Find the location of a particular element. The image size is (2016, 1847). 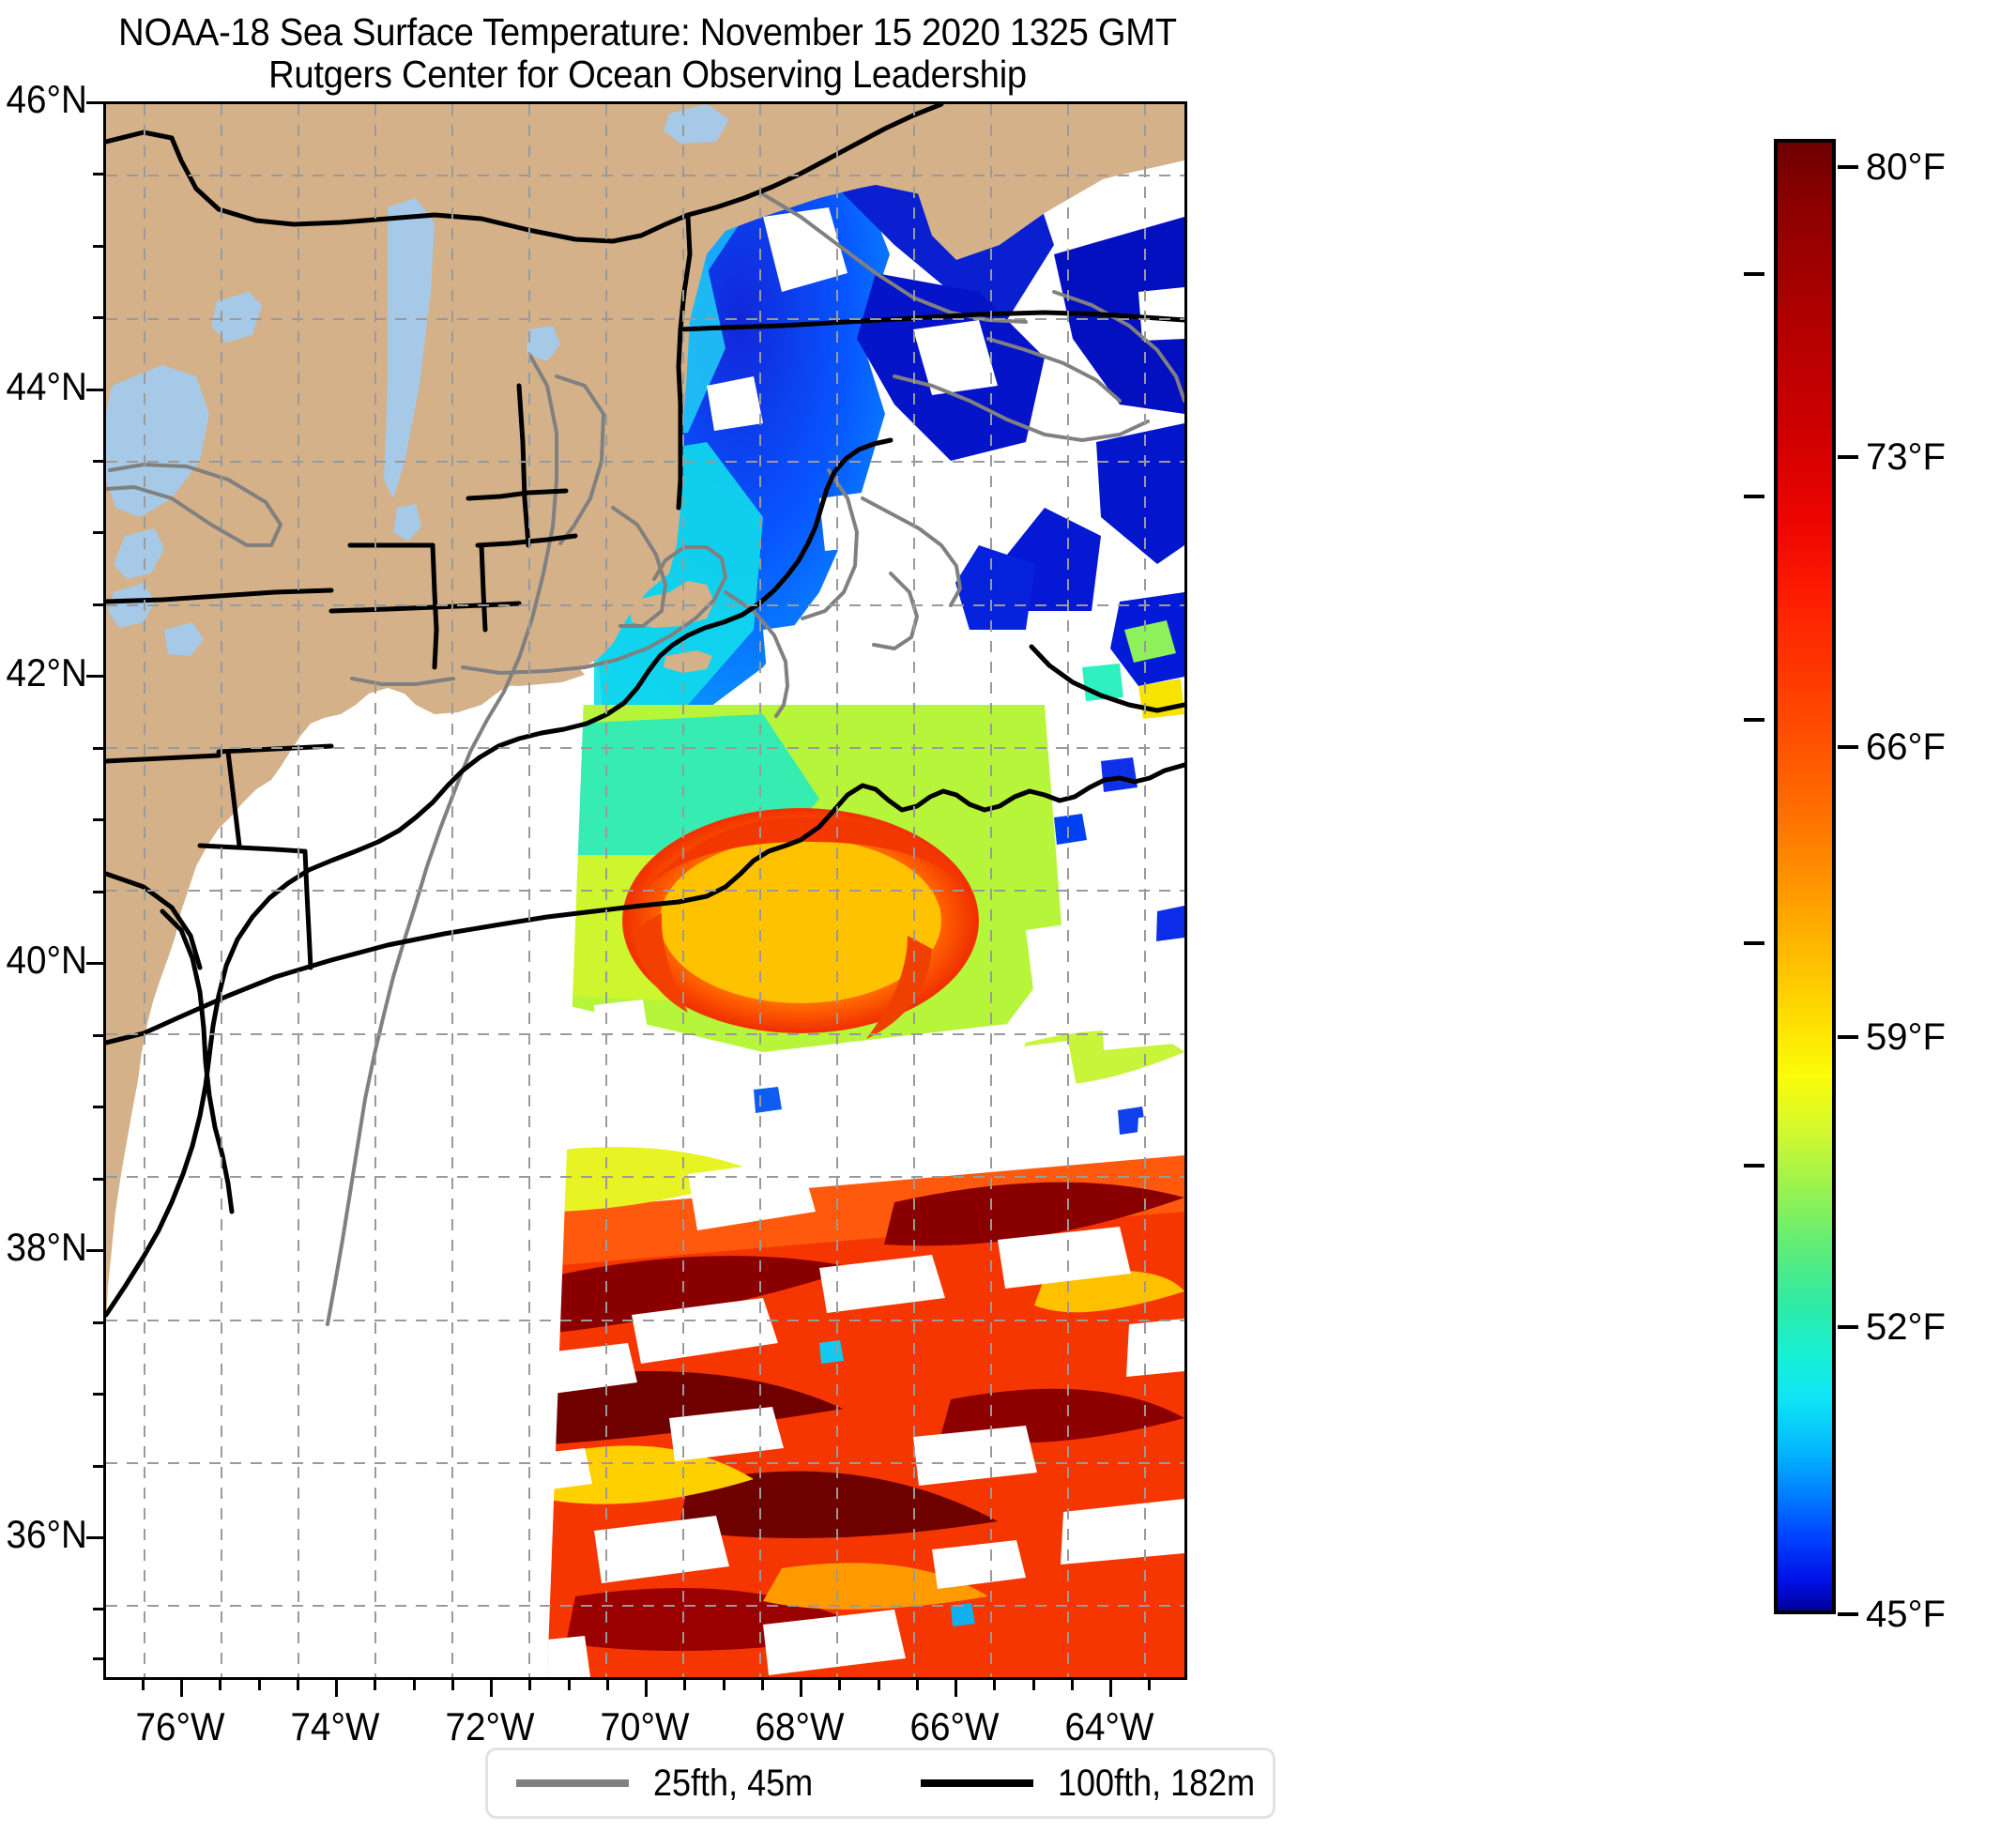

colorbar-tick-80f is located at coordinates (1848, 167).